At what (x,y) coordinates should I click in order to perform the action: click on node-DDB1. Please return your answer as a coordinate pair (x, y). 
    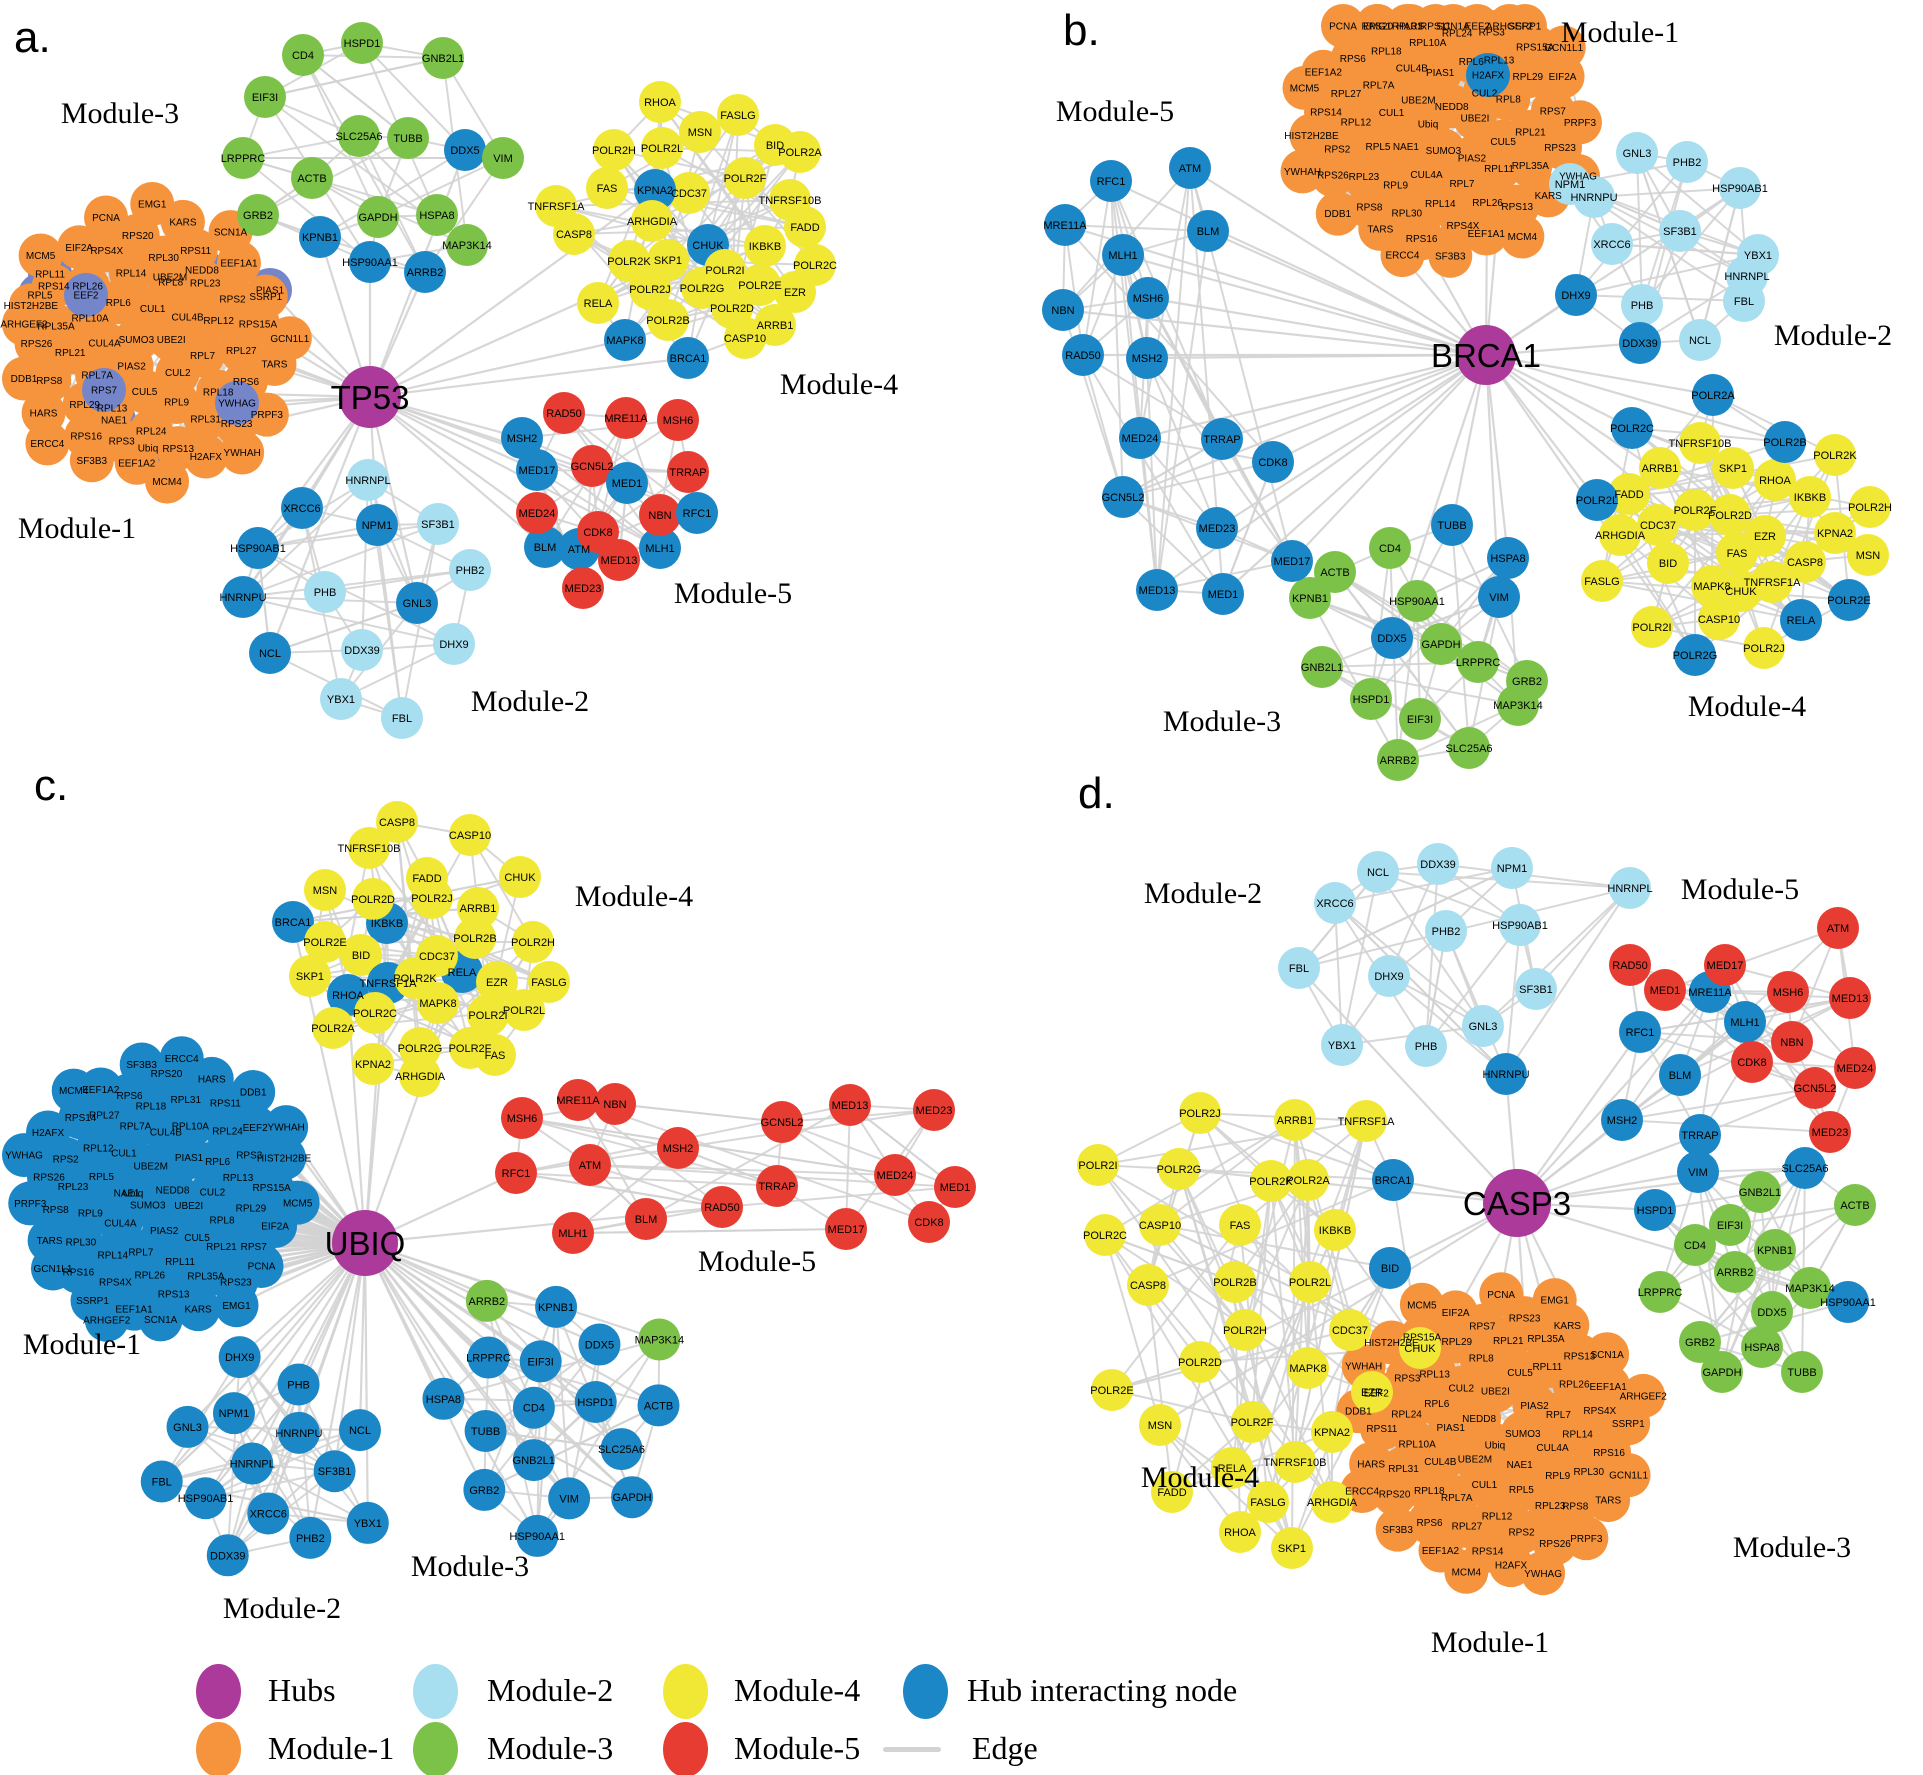
    Looking at the image, I should click on (1337, 213).